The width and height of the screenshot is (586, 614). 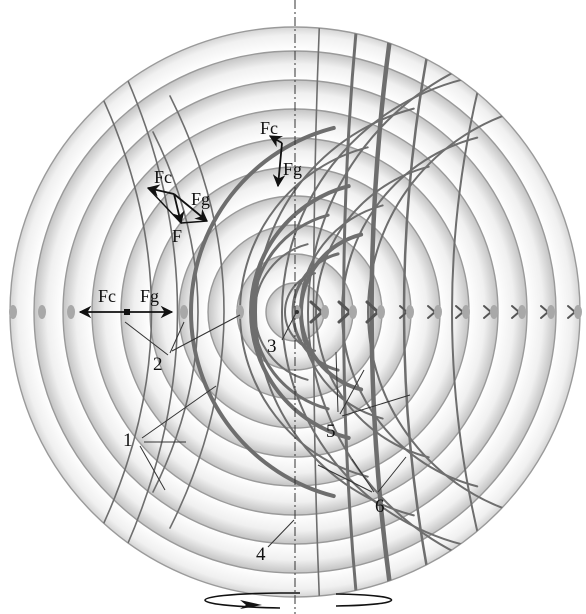 I want to click on callout-nodes: 2, so click(x=158, y=364).